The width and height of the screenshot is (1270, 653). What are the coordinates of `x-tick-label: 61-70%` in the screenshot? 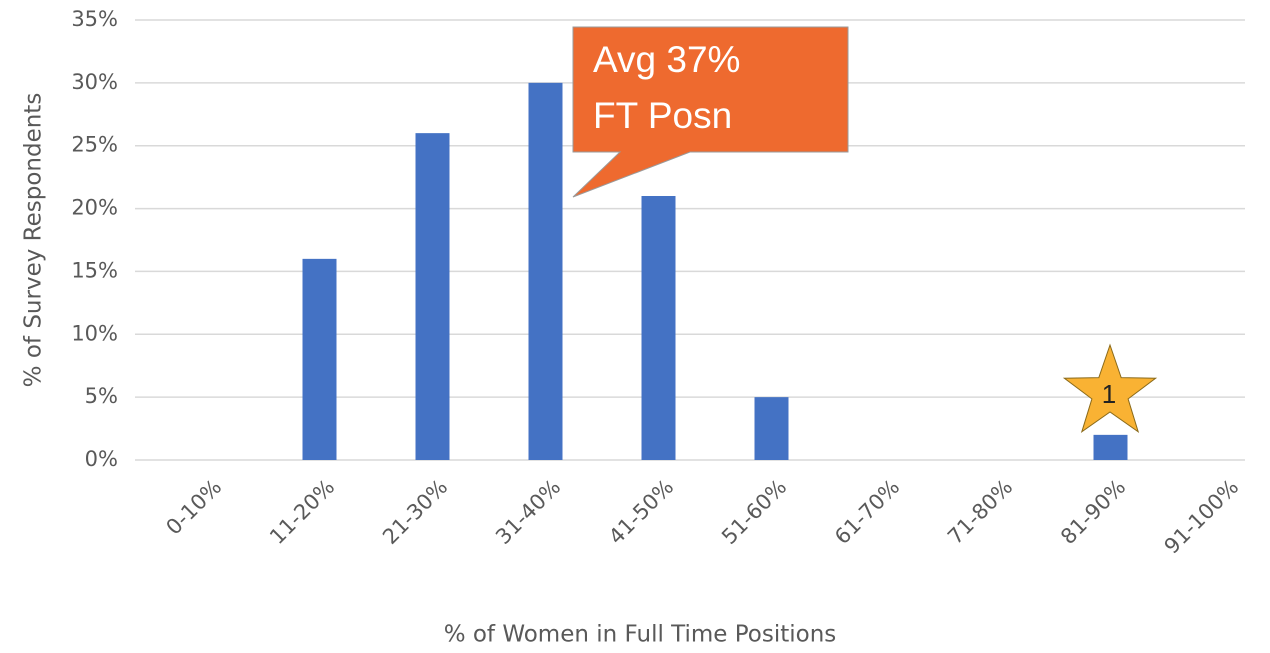 It's located at (867, 512).